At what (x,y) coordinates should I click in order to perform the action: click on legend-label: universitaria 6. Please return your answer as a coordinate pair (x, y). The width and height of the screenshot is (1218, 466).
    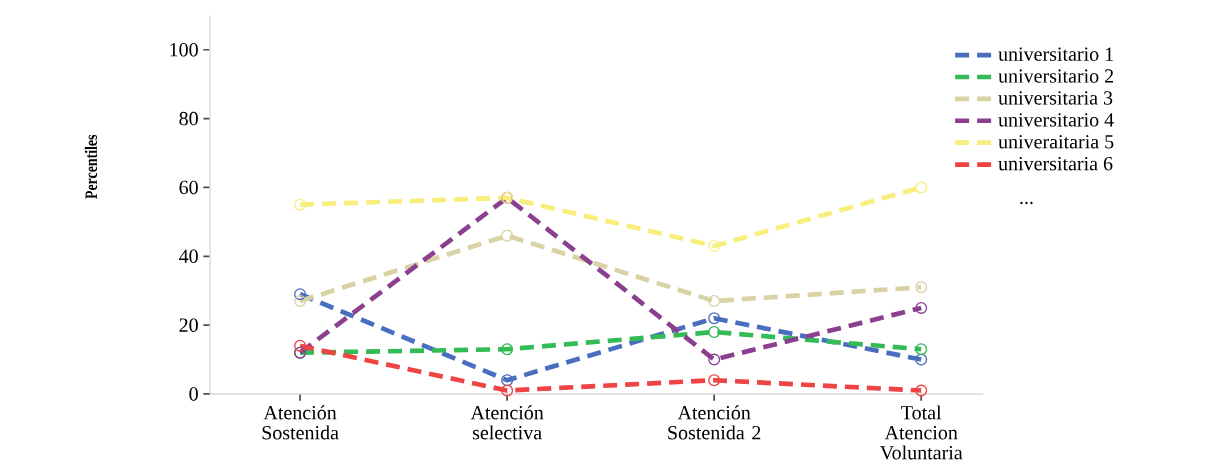
    Looking at the image, I should click on (1055, 163).